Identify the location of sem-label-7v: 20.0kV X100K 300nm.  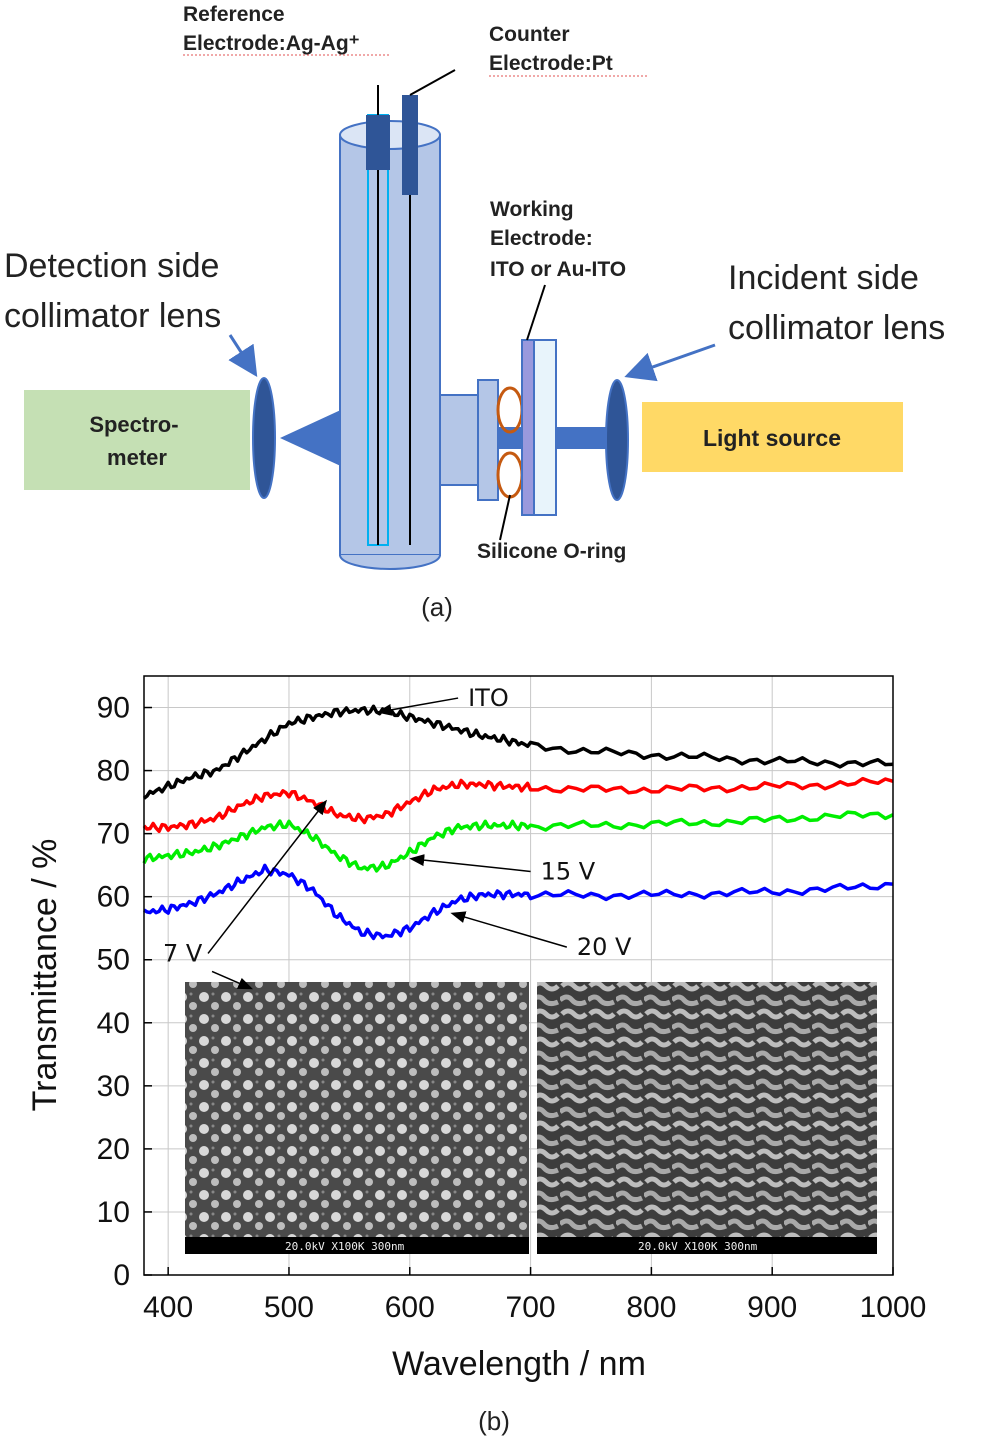
(345, 1246).